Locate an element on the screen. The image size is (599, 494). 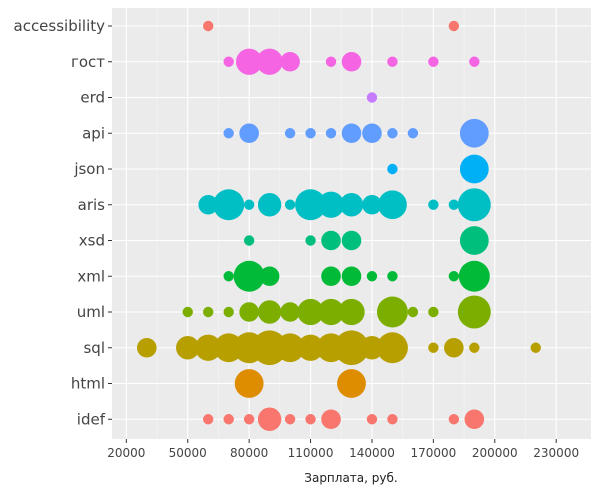
y-tick-label: uml is located at coordinates (91, 312).